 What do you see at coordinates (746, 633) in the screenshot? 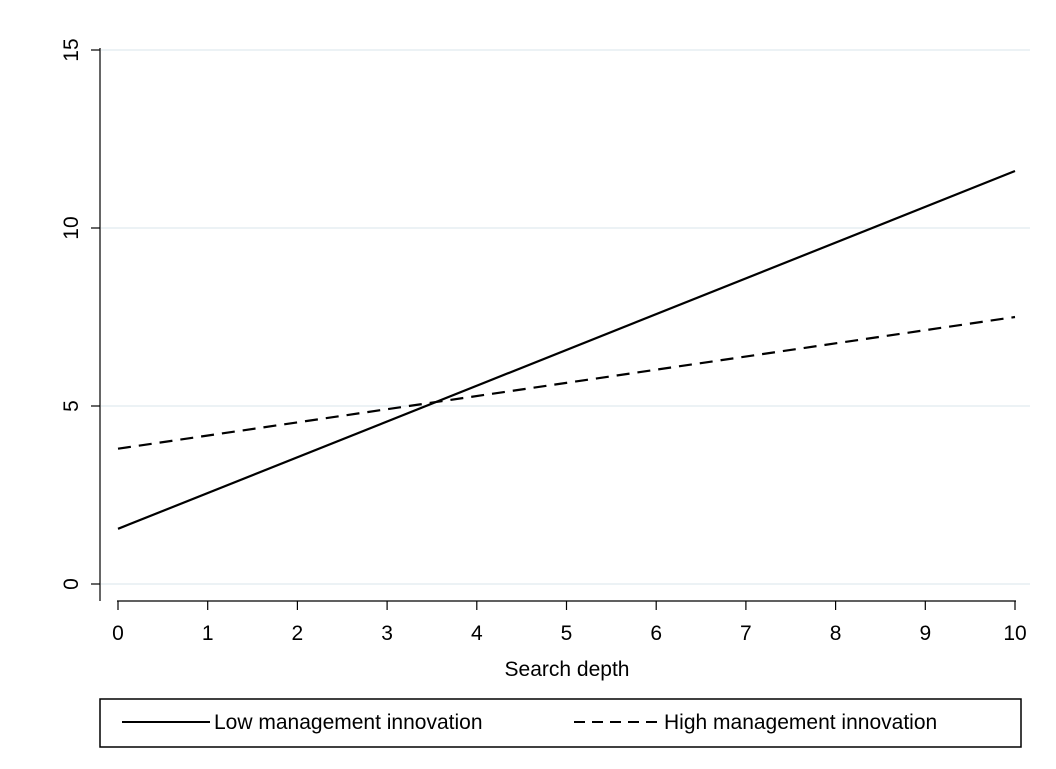
I see `x-tick-label-7: 7` at bounding box center [746, 633].